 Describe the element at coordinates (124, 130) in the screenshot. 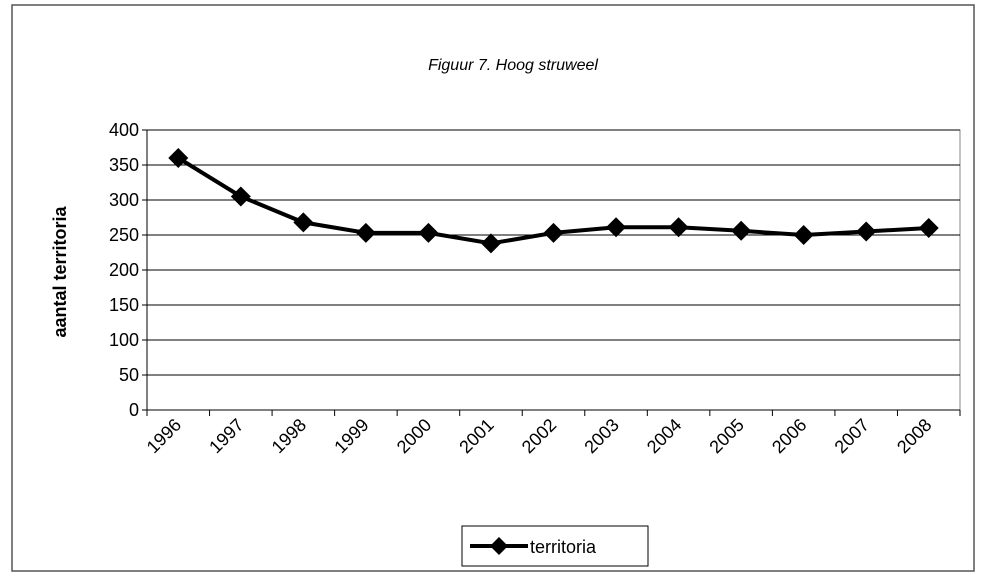

I see `y-tick-label: 400` at that location.